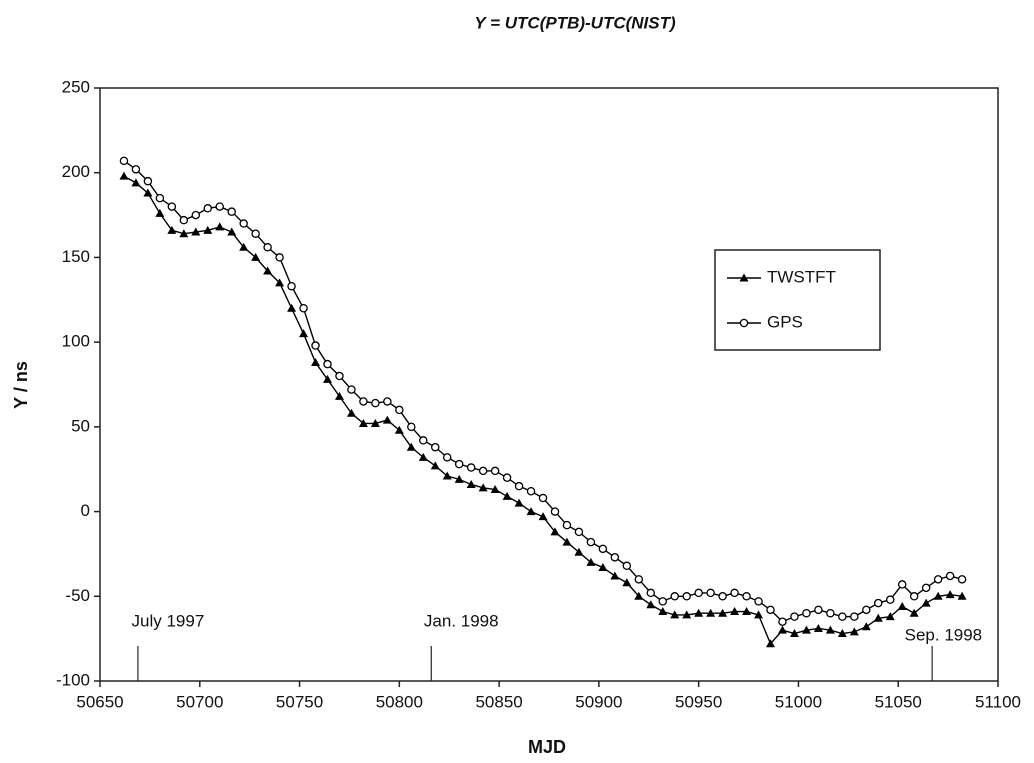 This screenshot has width=1034, height=763. I want to click on x-tick-label: 50950, so click(698, 701).